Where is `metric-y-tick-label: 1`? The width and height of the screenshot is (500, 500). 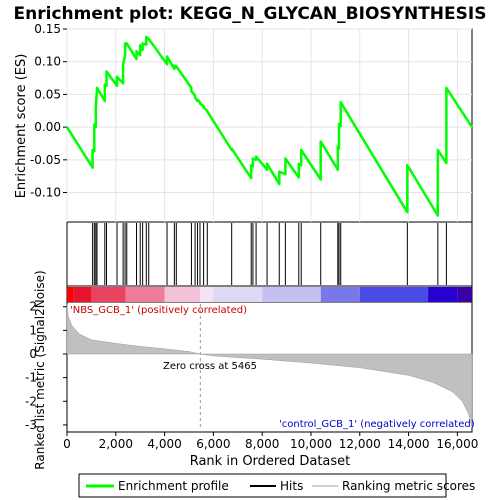
metric-y-tick-label: 1 is located at coordinates (33, 330).